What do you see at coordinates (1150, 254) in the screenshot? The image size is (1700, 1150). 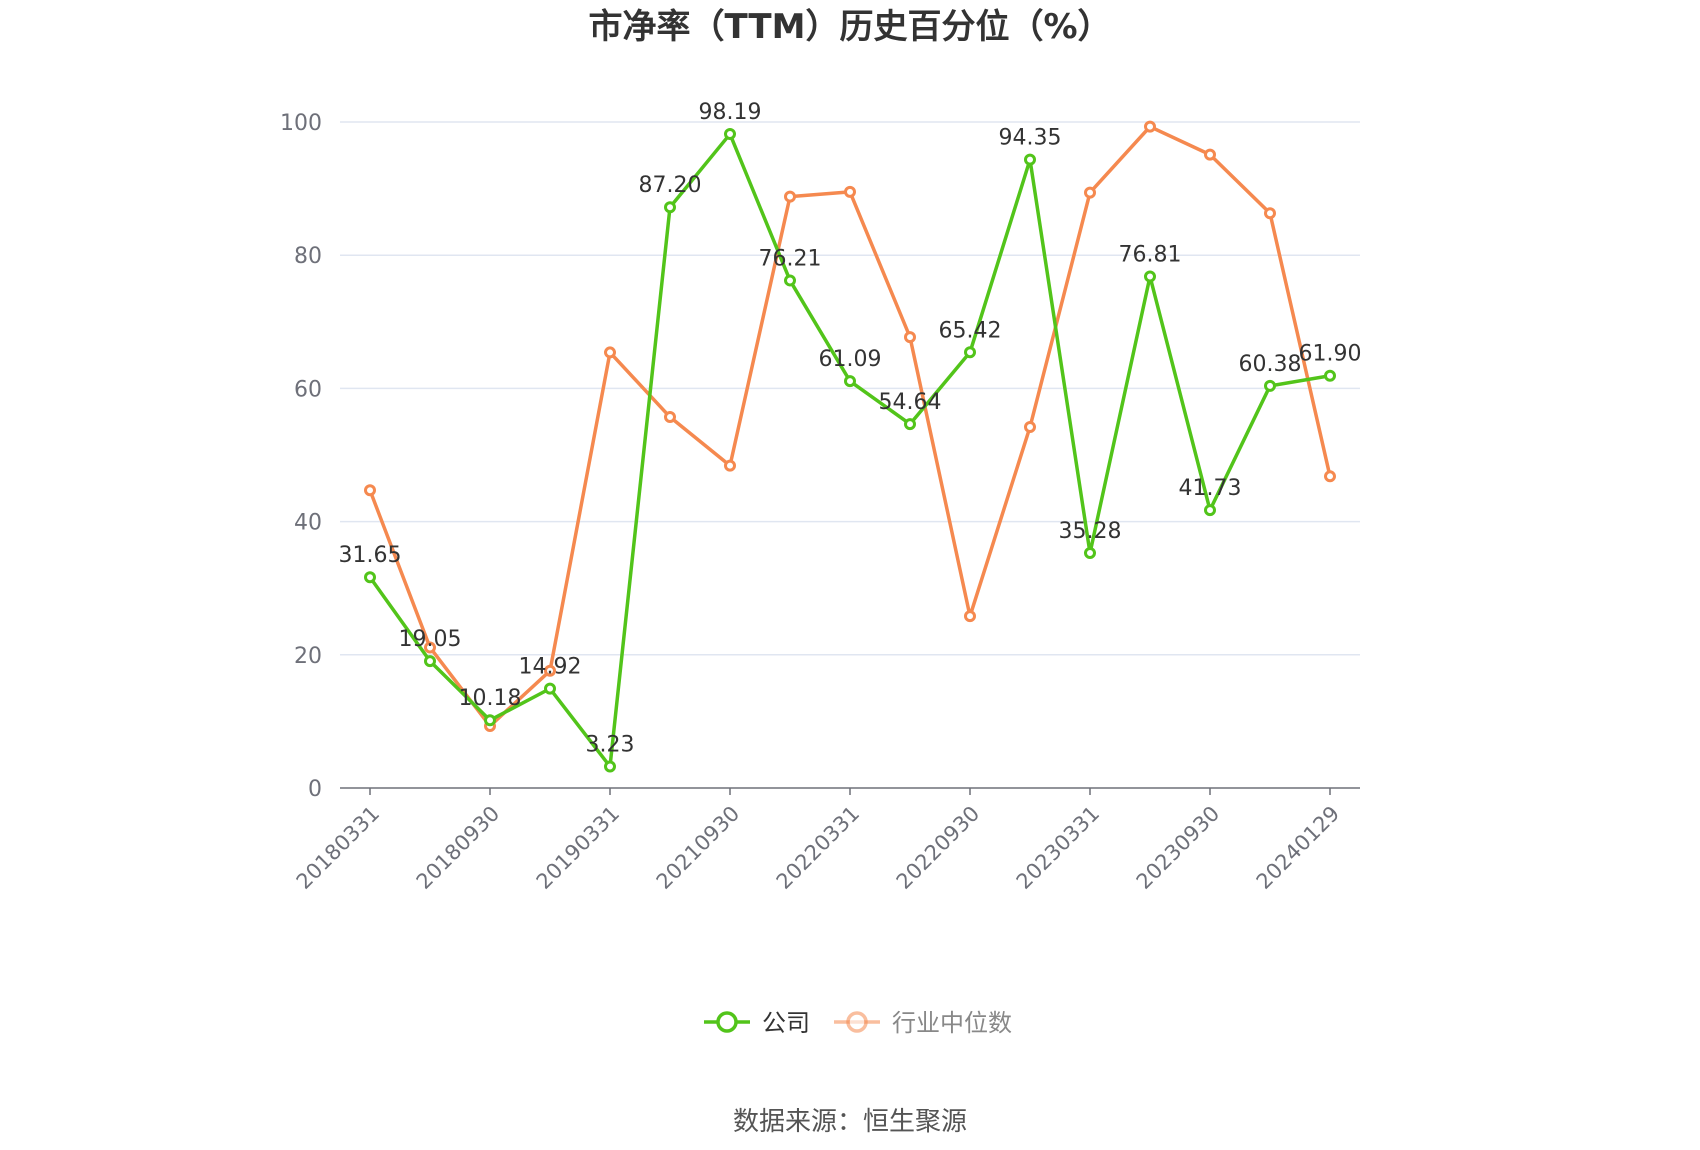 I see `data-label: 76.81` at bounding box center [1150, 254].